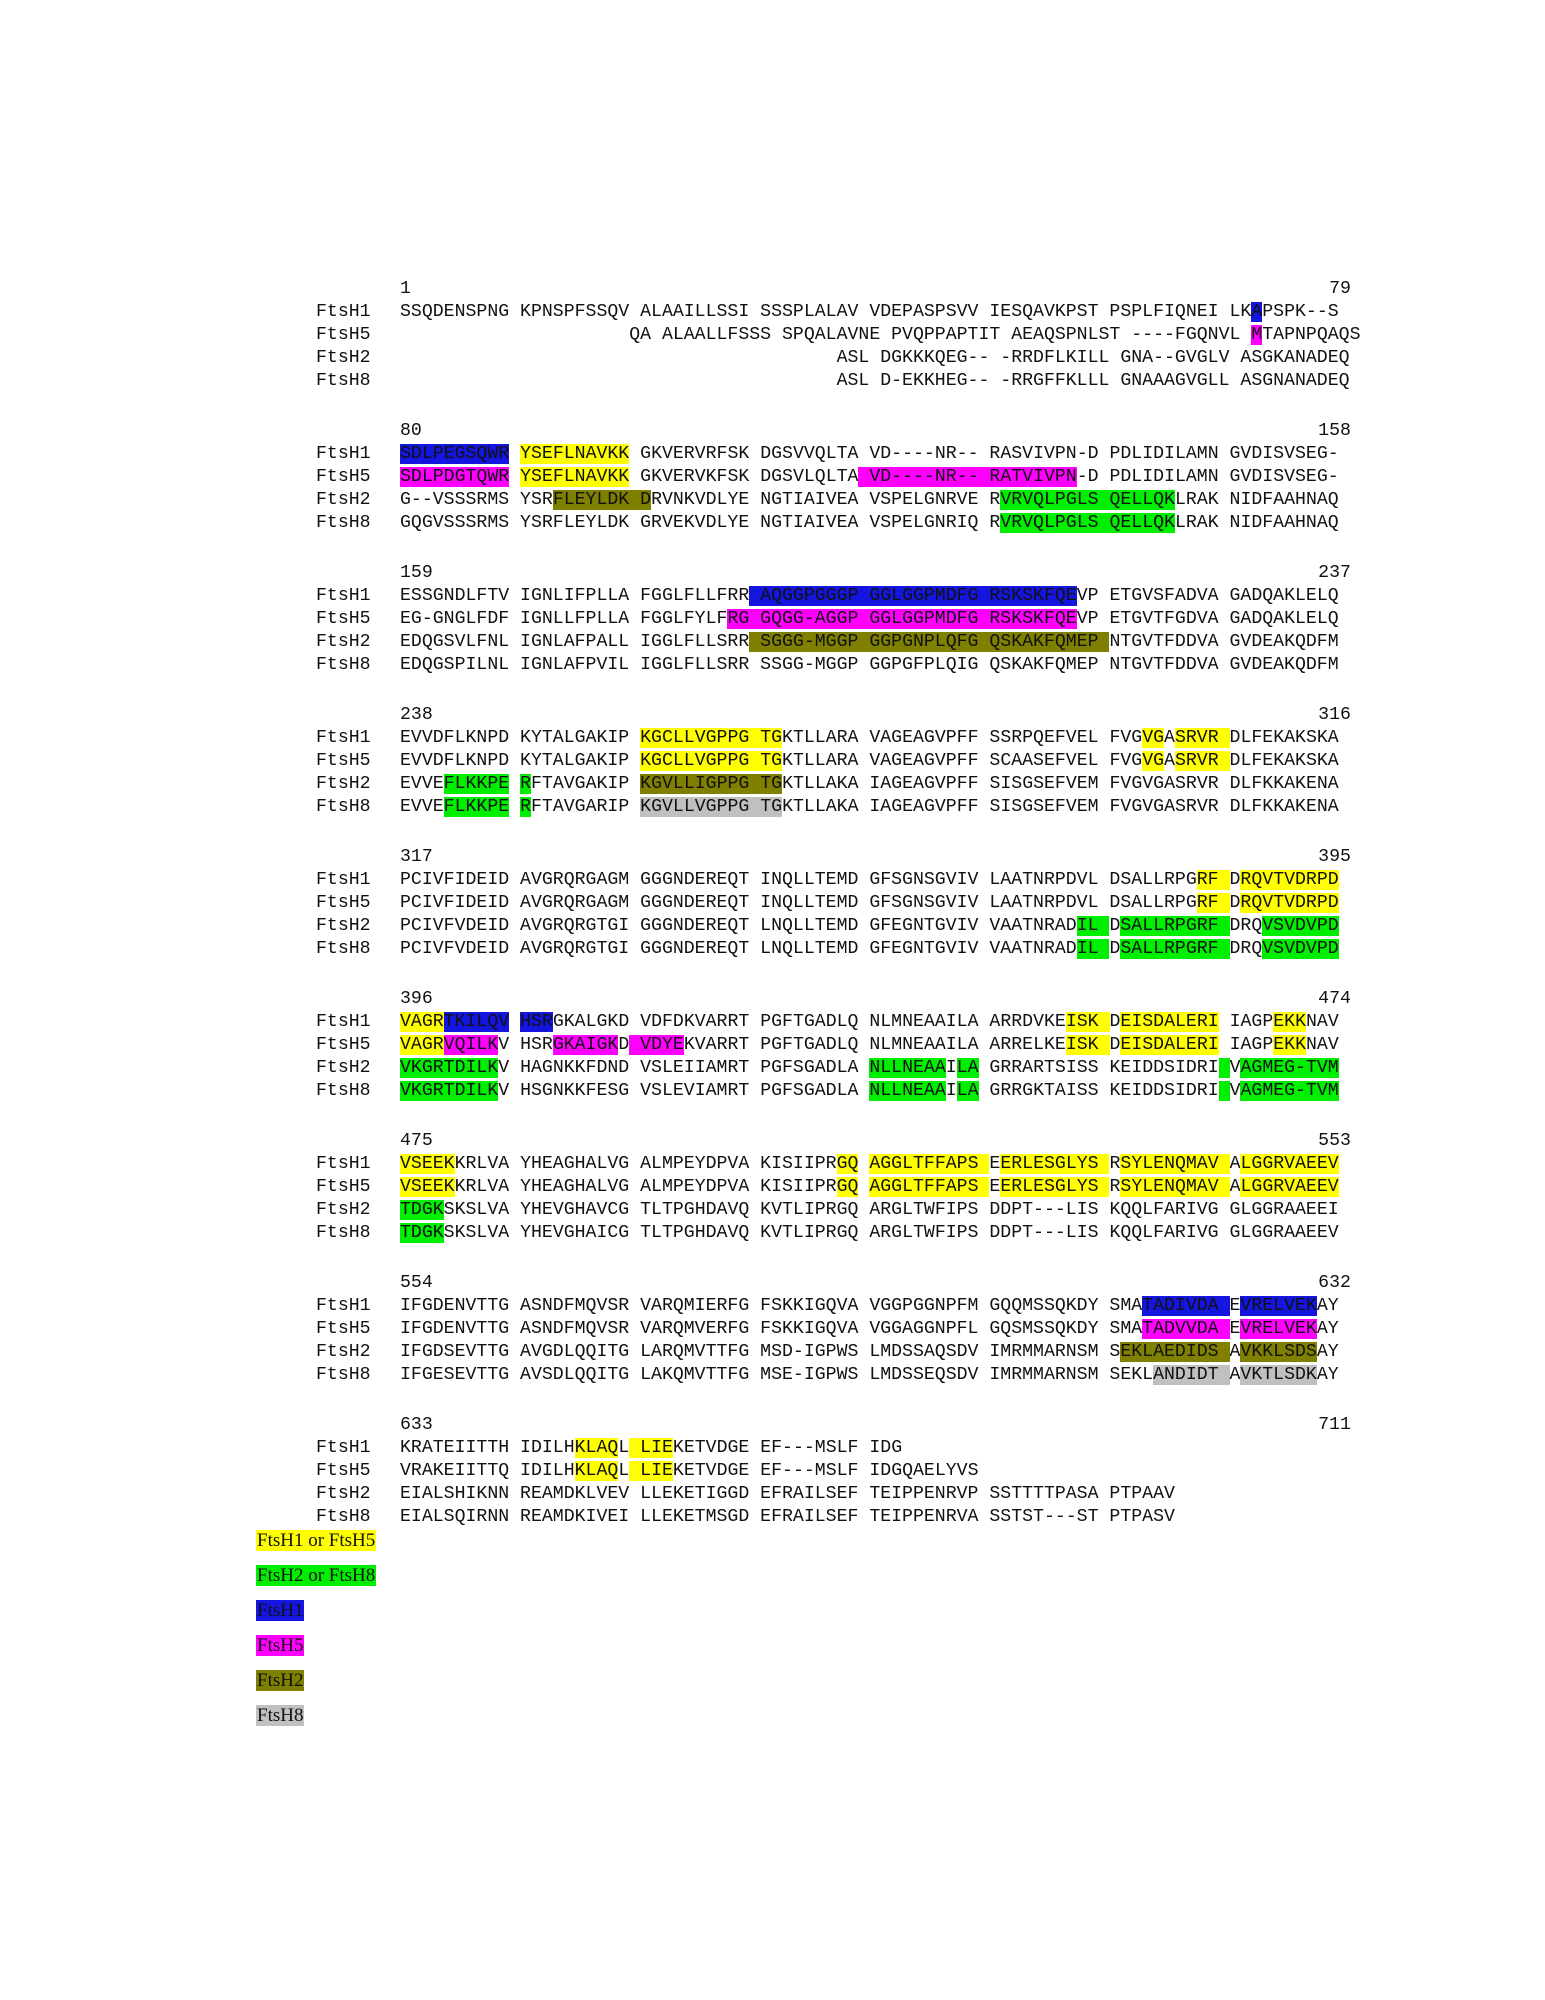 This screenshot has height=2000, width=1545. Describe the element at coordinates (656, 1045) in the screenshot. I see `highlighted-motif: VDYE` at that location.